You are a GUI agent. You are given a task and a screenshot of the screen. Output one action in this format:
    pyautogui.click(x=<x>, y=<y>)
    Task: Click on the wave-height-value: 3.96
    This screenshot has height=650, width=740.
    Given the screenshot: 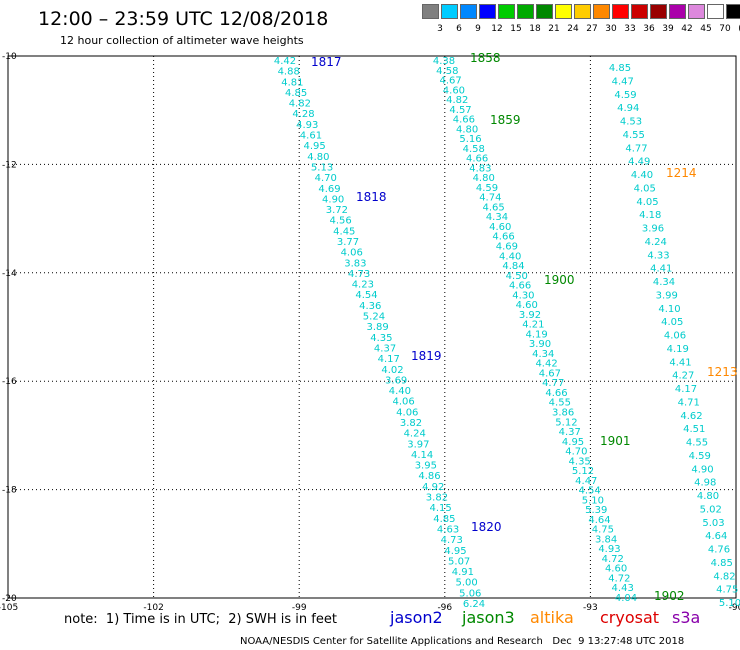 What is the action you would take?
    pyautogui.click(x=653, y=229)
    